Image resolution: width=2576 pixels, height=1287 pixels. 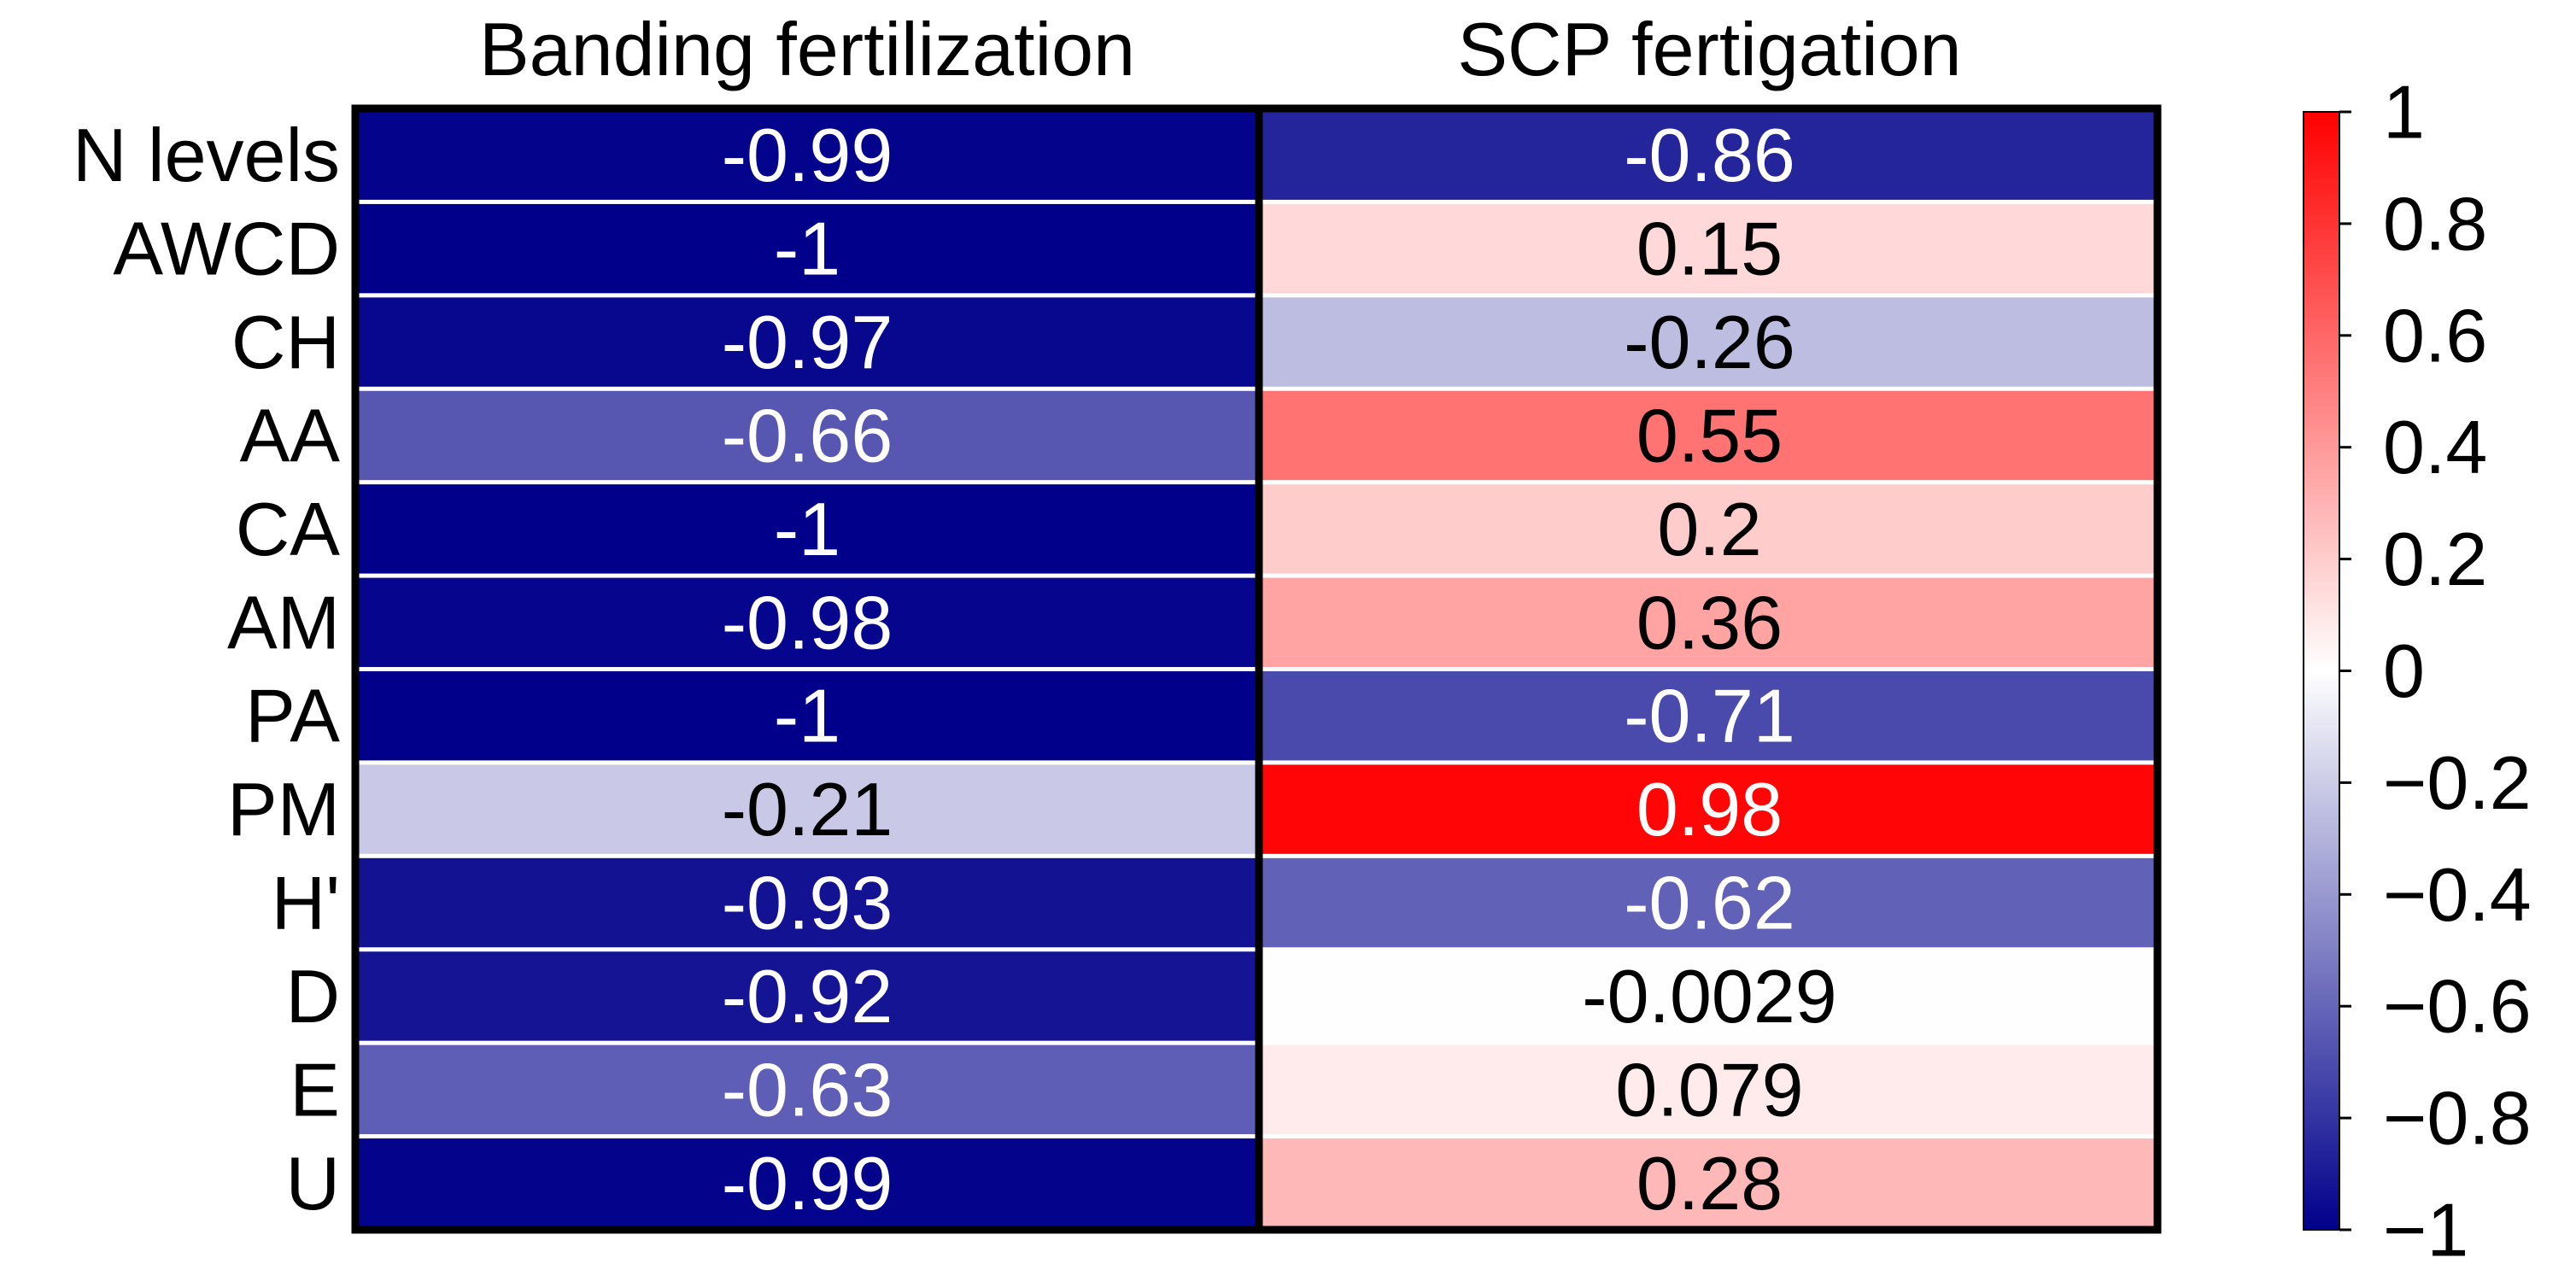 I want to click on cell-value-label: -0.92, so click(x=807, y=996).